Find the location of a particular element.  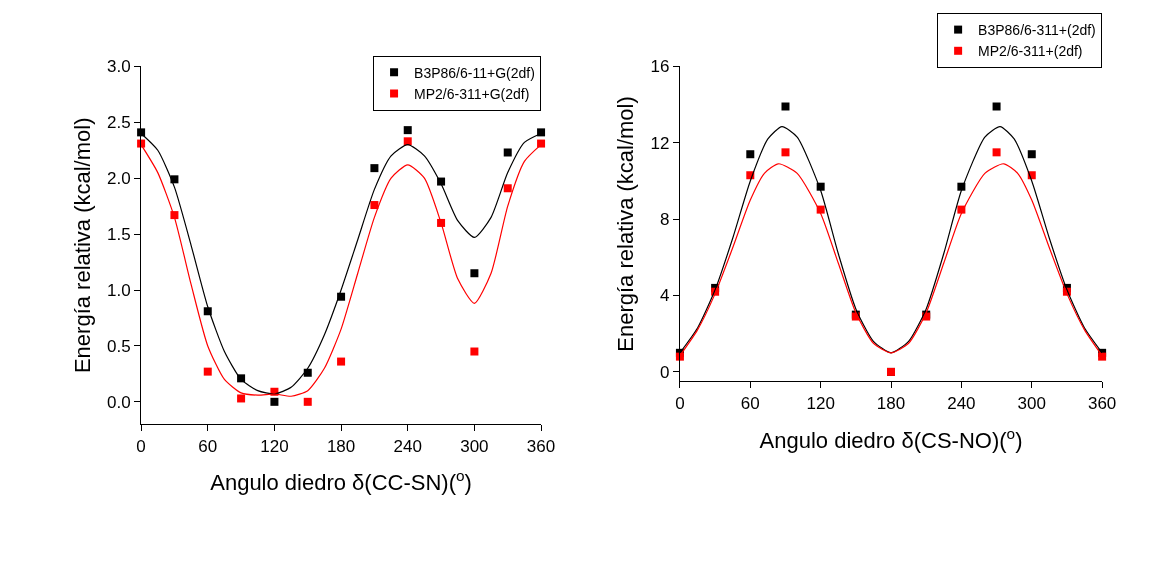

y-tick-label: 0.5 is located at coordinates (119, 346).